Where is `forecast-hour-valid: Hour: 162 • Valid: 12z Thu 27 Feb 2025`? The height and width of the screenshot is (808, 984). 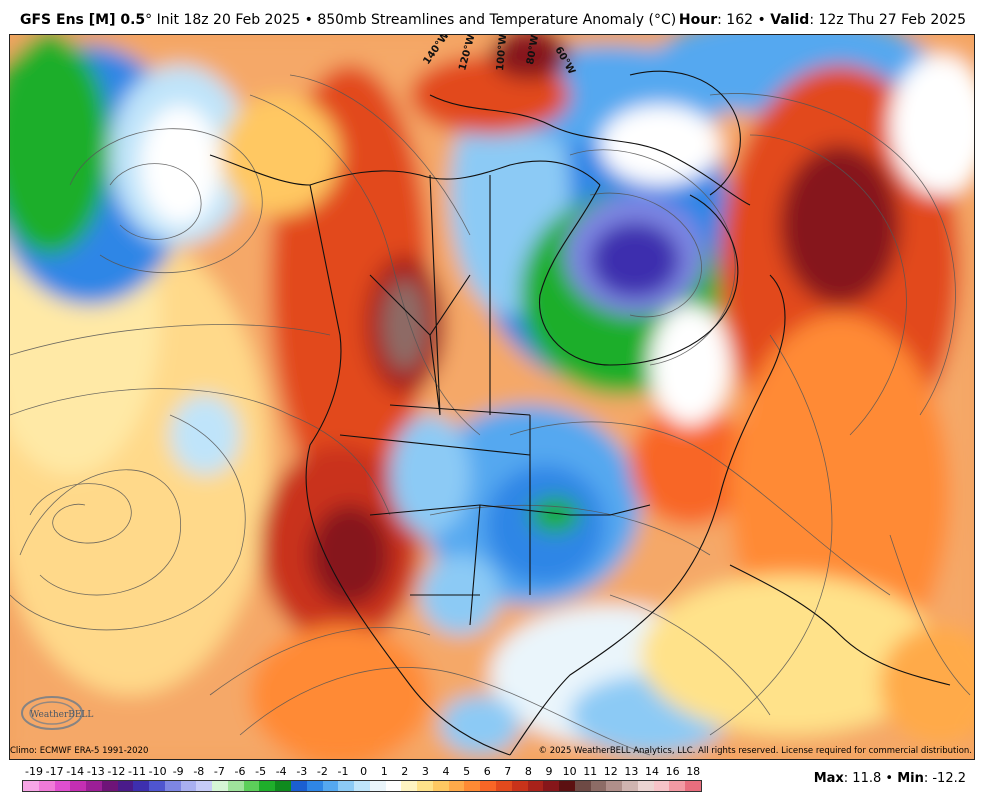
forecast-hour-valid: Hour: 162 • Valid: 12z Thu 27 Feb 2025 is located at coordinates (822, 20).